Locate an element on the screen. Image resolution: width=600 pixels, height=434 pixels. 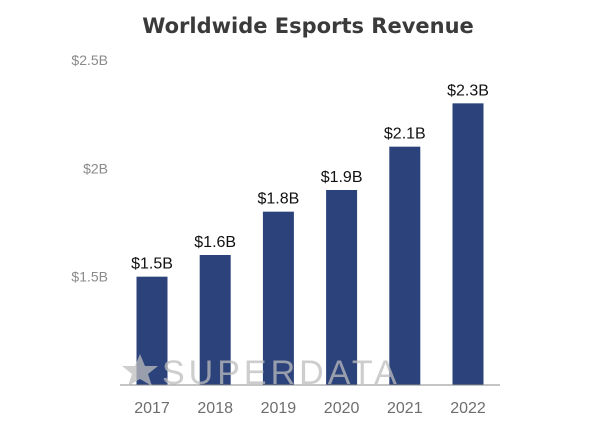
bar-2021 is located at coordinates (405, 265).